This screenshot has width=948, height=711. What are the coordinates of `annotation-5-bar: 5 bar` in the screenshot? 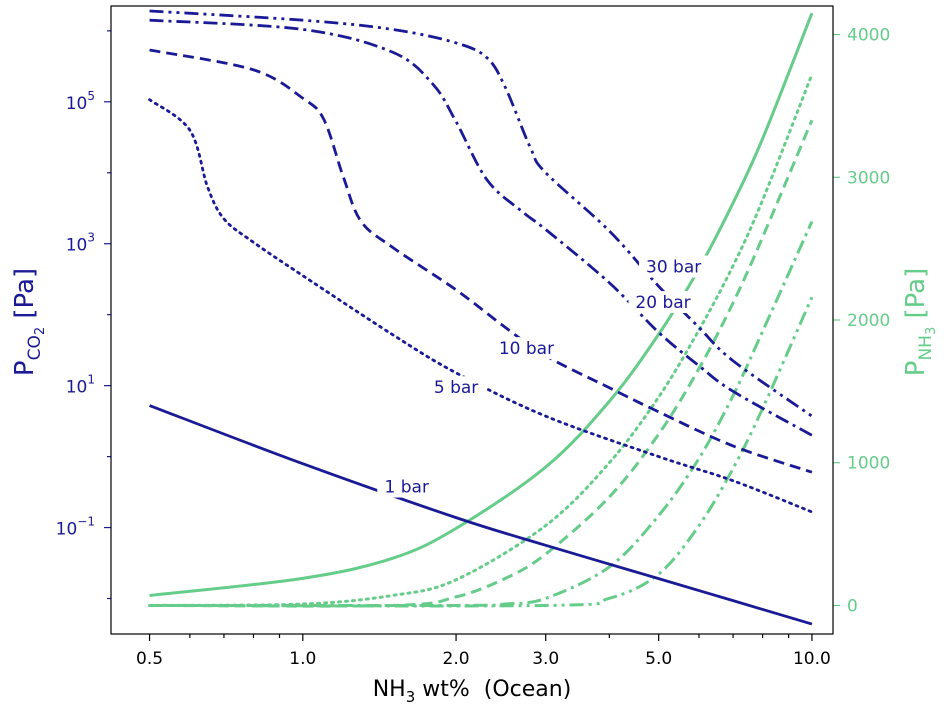 It's located at (456, 388).